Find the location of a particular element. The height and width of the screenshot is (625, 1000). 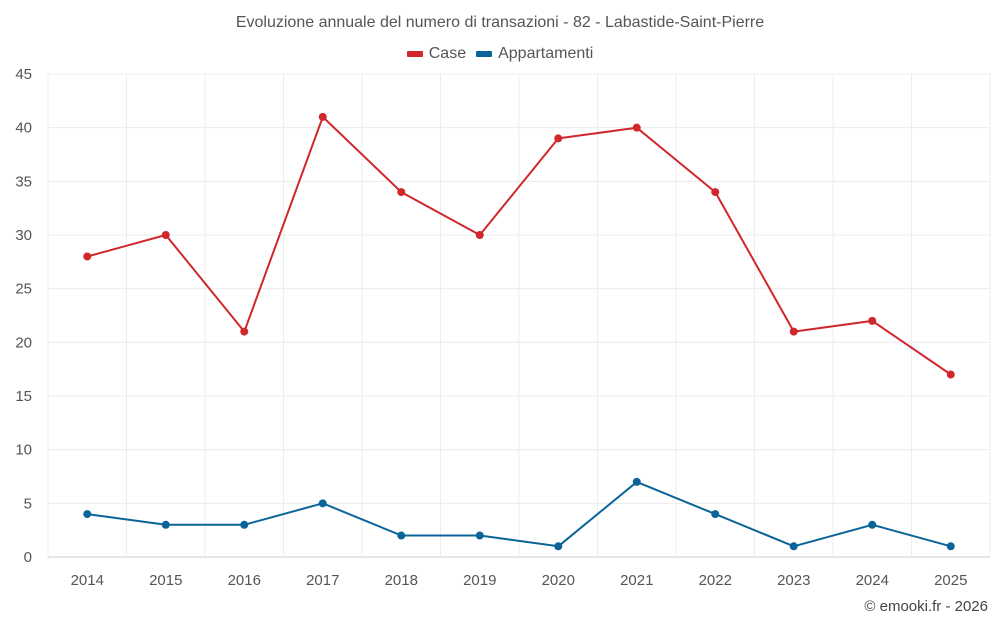

data-point-case-2020 is located at coordinates (558, 138).